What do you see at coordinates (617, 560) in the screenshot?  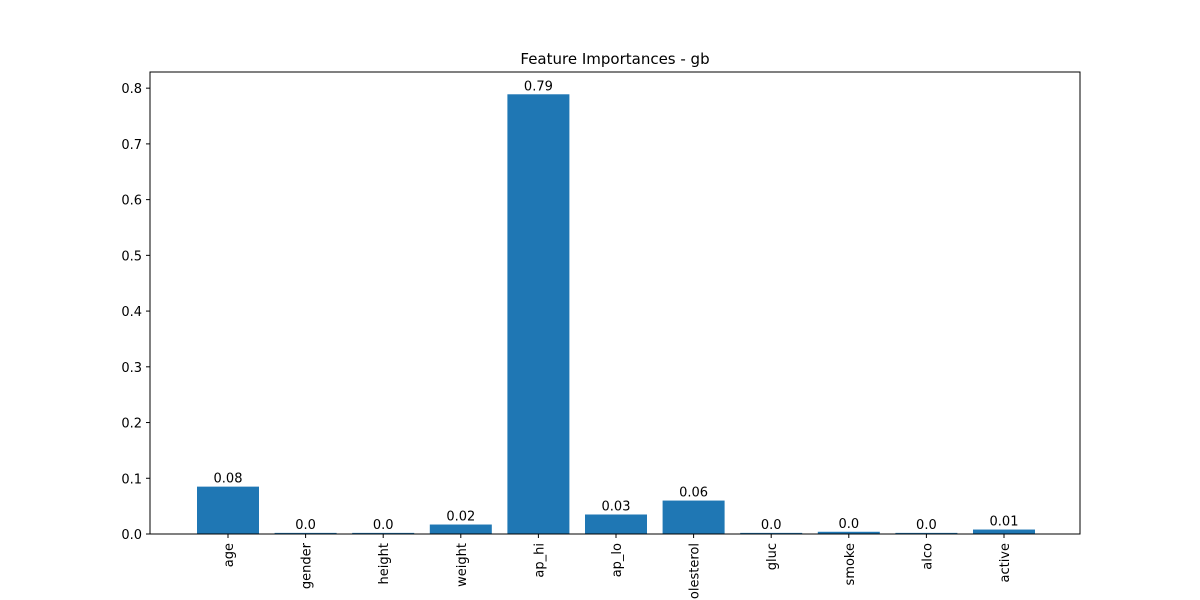 I see `x-tick-label-ap_lo: ap_lo` at bounding box center [617, 560].